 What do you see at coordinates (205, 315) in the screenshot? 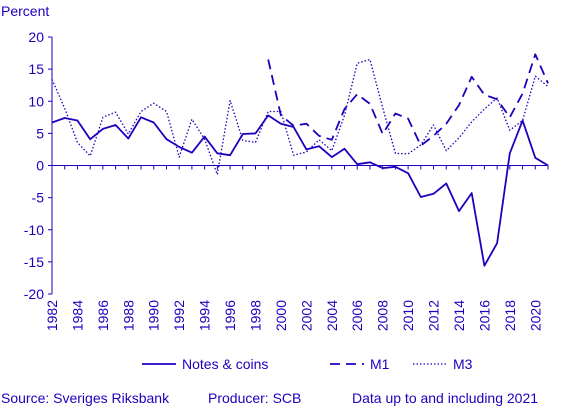
I see `x-tick-label: 1994` at bounding box center [205, 315].